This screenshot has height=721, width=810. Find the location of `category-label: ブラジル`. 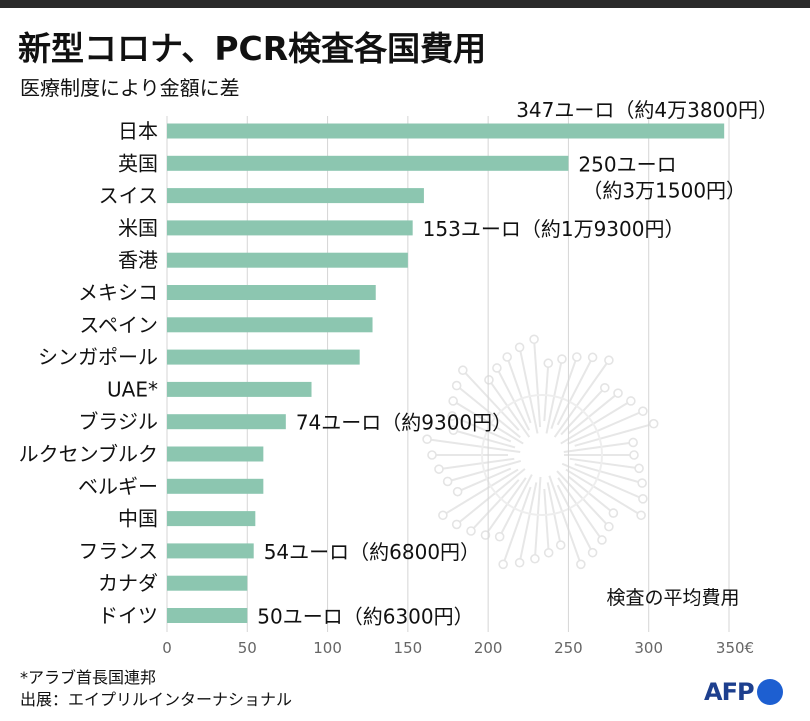

category-label: ブラジル is located at coordinates (118, 422).